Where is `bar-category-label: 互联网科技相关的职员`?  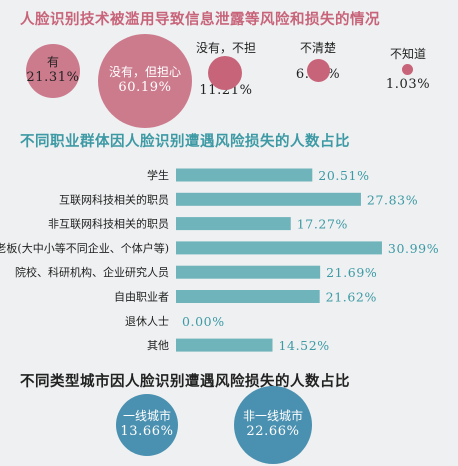
bar-category-label: 互联网科技相关的职员 is located at coordinates (114, 199).